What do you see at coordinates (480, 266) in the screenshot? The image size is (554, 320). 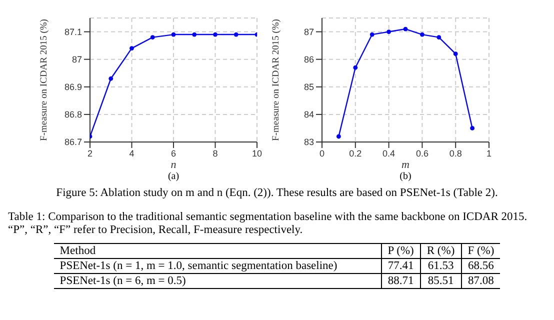 I see `data-label: 68.56` at bounding box center [480, 266].